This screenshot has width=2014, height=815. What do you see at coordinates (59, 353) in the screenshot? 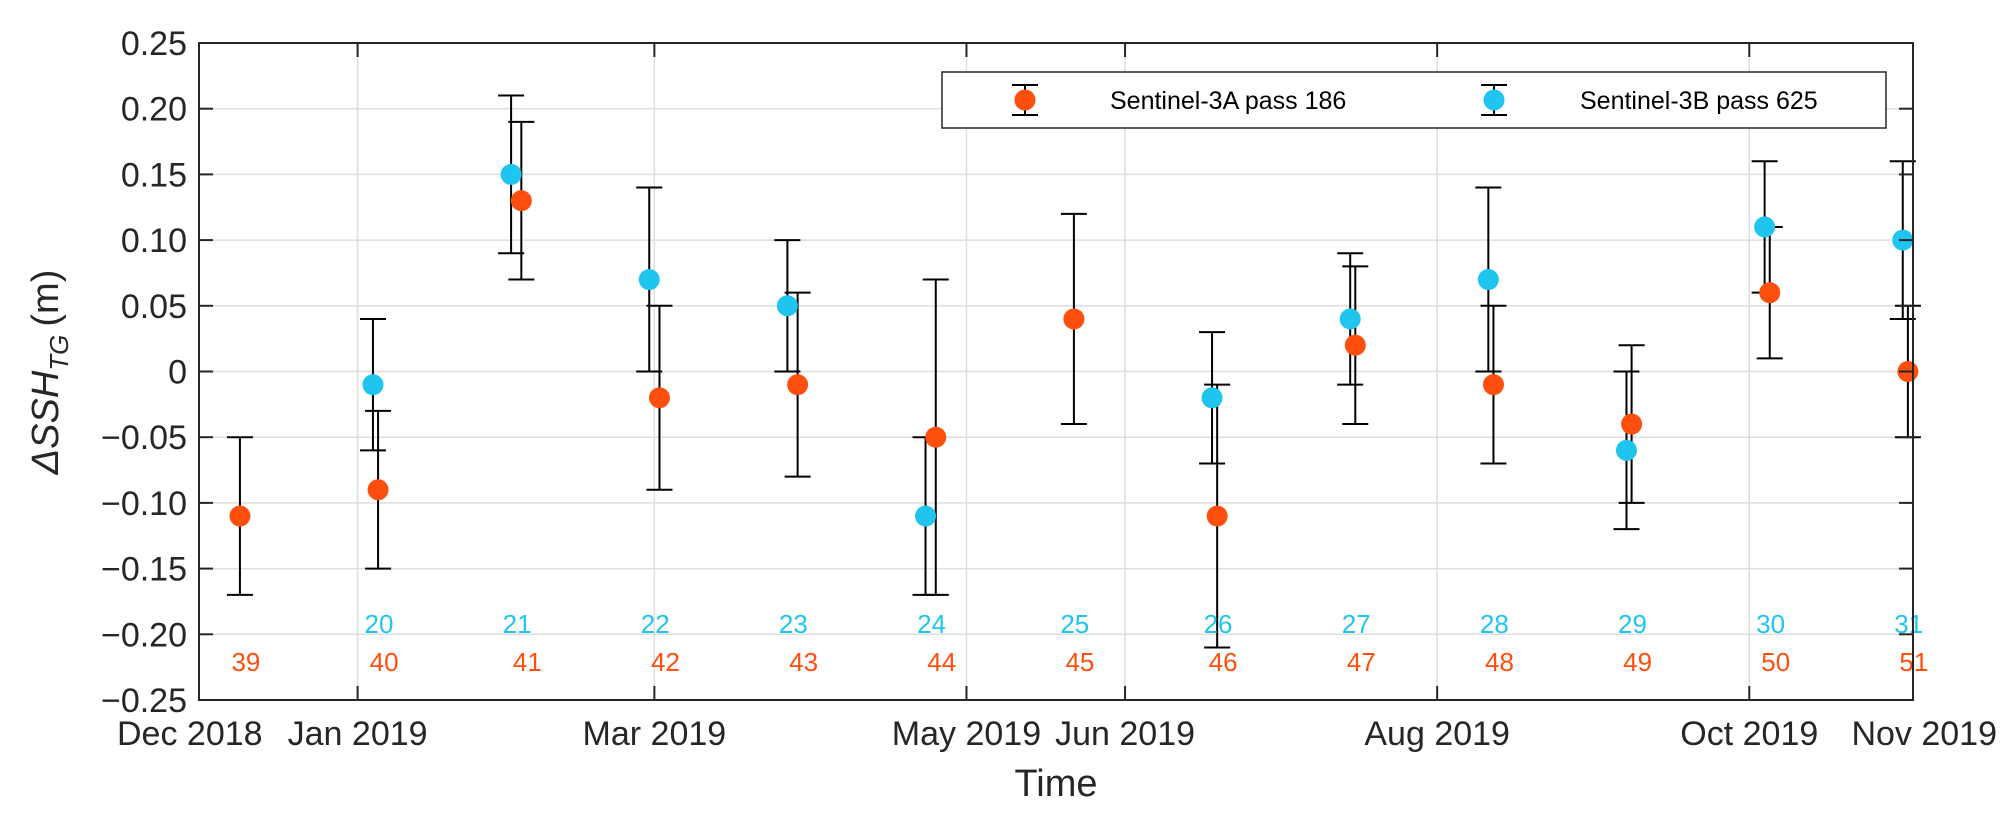
I see `y-axis-title-subscript: TG` at bounding box center [59, 353].